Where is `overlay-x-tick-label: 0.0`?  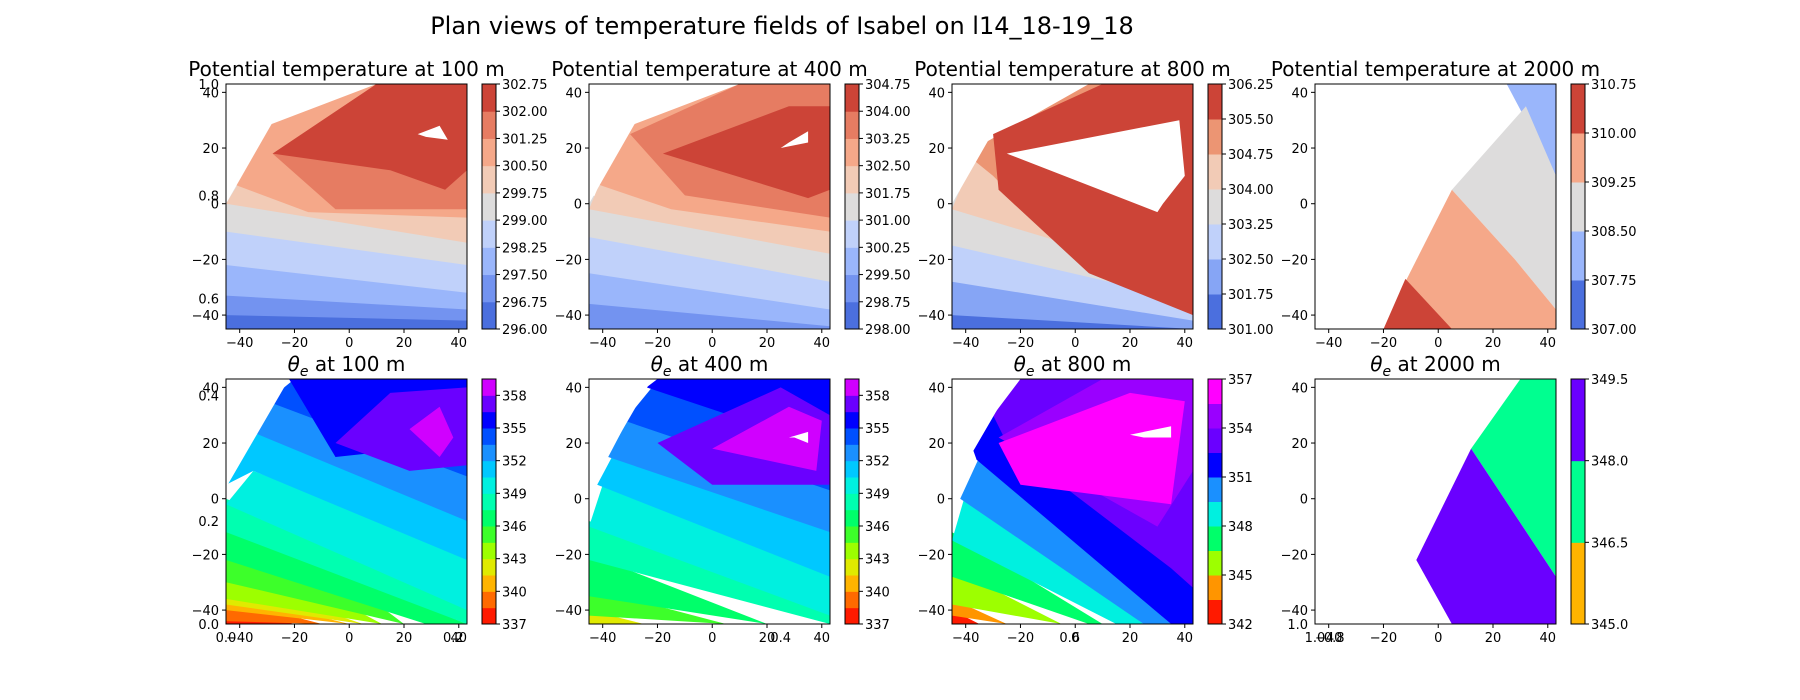 overlay-x-tick-label: 0.0 is located at coordinates (226, 638).